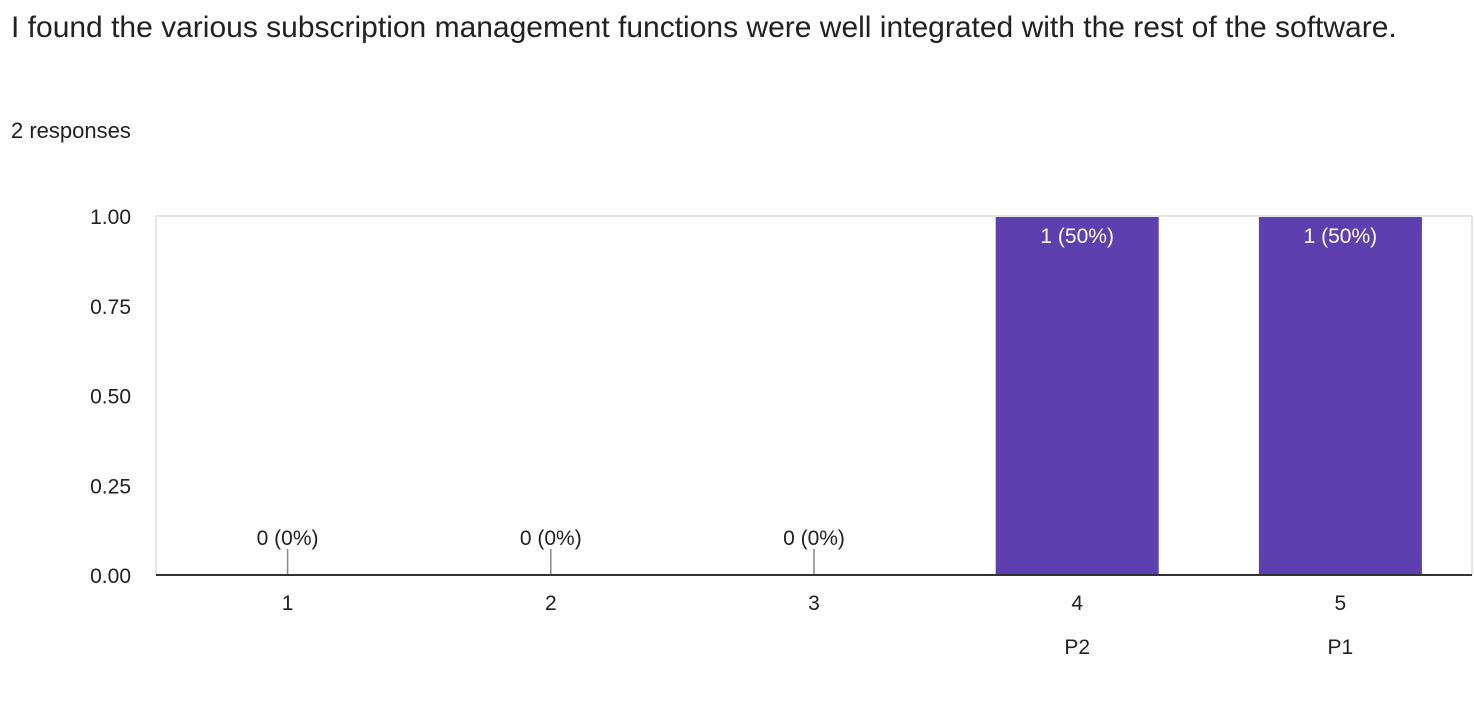 This screenshot has width=1474, height=706. I want to click on x-tick-label: 4, so click(1077, 603).